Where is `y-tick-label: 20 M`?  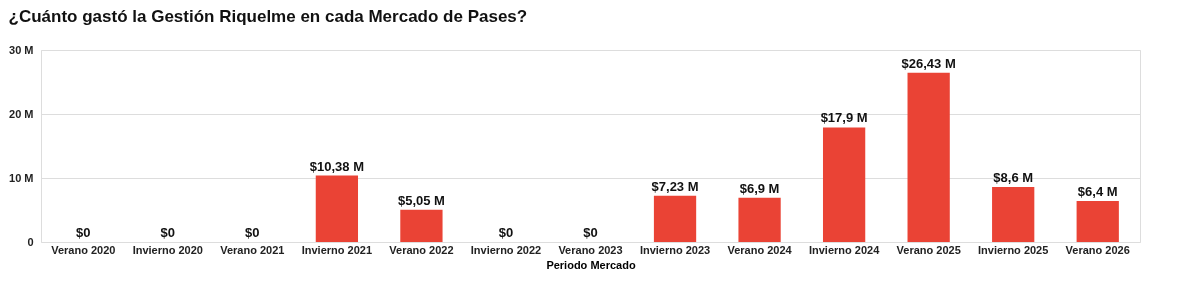 y-tick-label: 20 M is located at coordinates (21, 113).